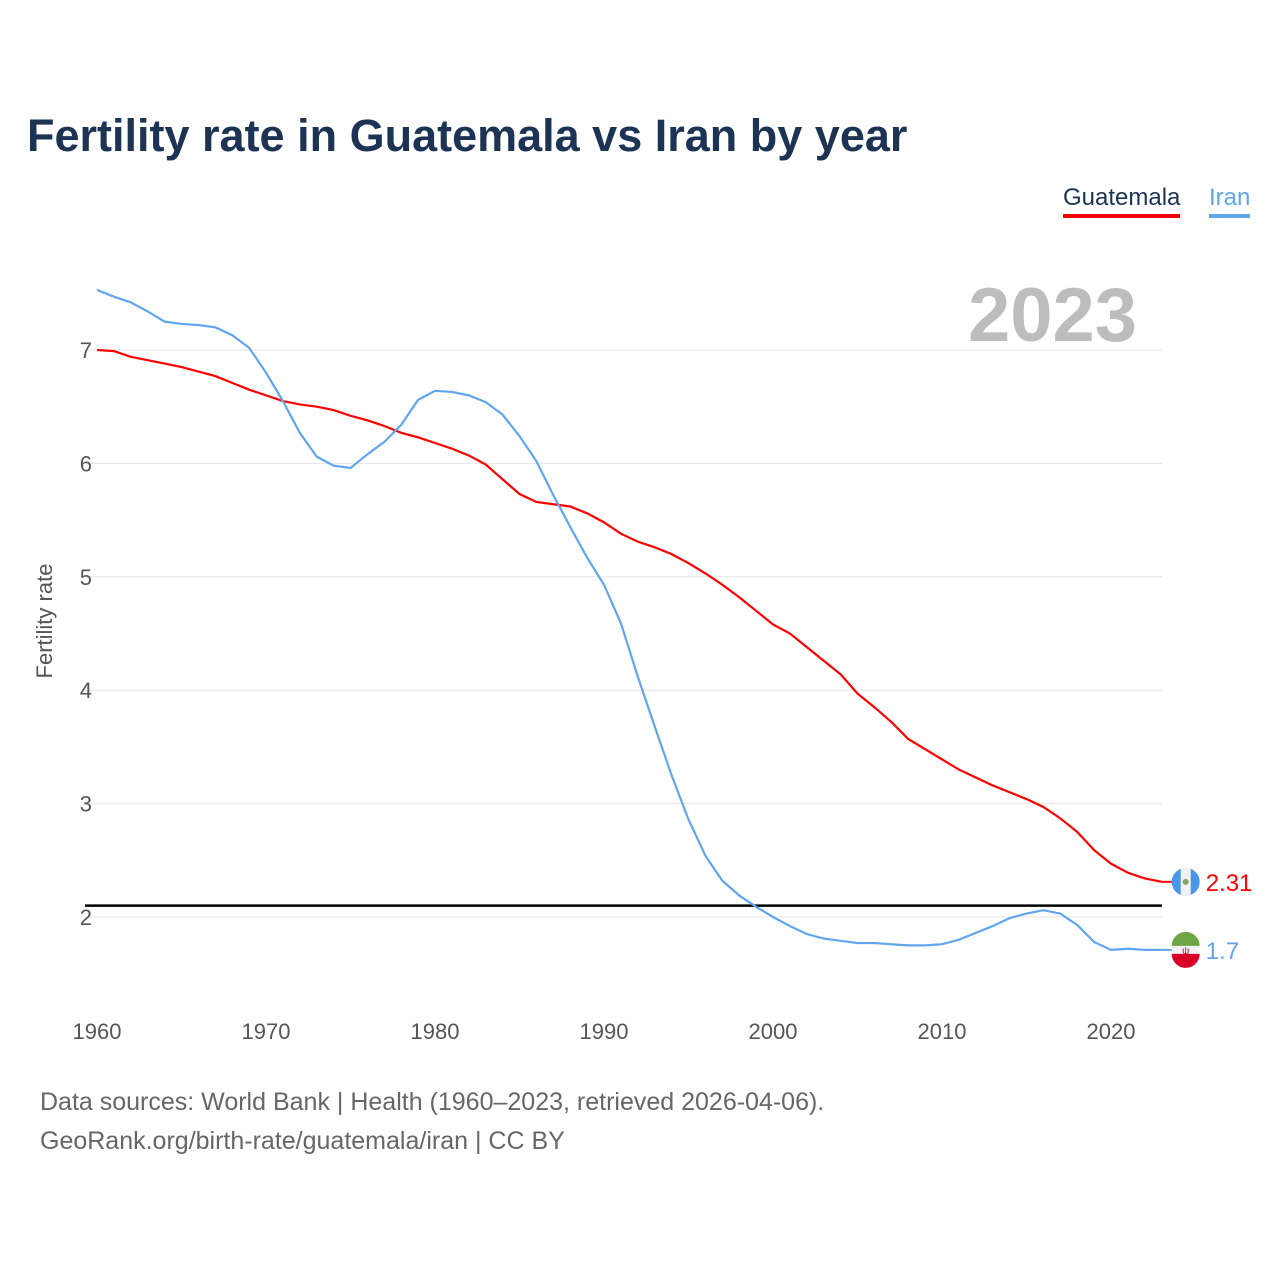 The image size is (1280, 1280). What do you see at coordinates (1185, 881) in the screenshot?
I see `guatemala-flag-icon` at bounding box center [1185, 881].